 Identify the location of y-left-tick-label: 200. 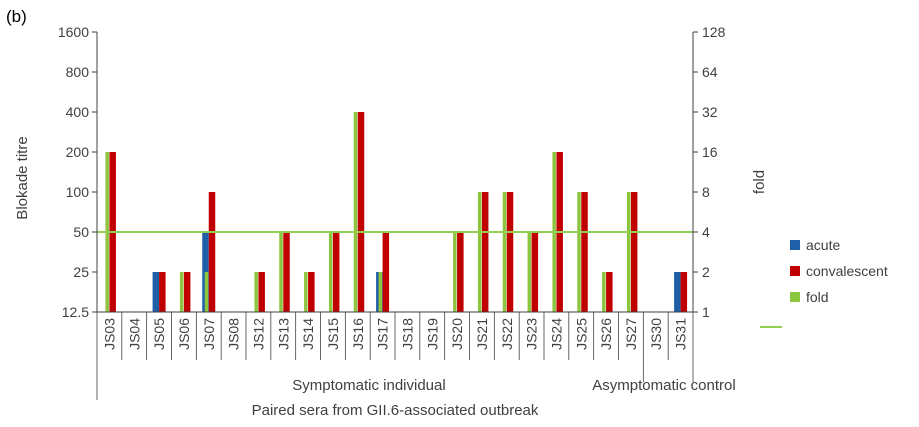
(78, 152).